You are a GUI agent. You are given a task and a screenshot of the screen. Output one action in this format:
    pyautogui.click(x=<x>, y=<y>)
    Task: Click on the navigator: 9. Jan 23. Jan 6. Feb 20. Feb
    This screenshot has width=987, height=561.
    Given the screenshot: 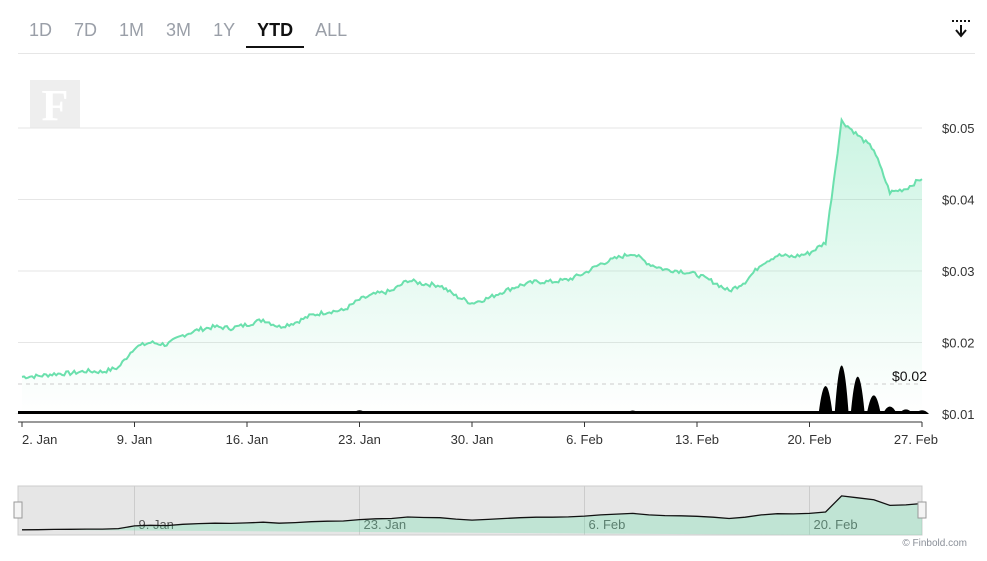 What is the action you would take?
    pyautogui.click(x=470, y=510)
    